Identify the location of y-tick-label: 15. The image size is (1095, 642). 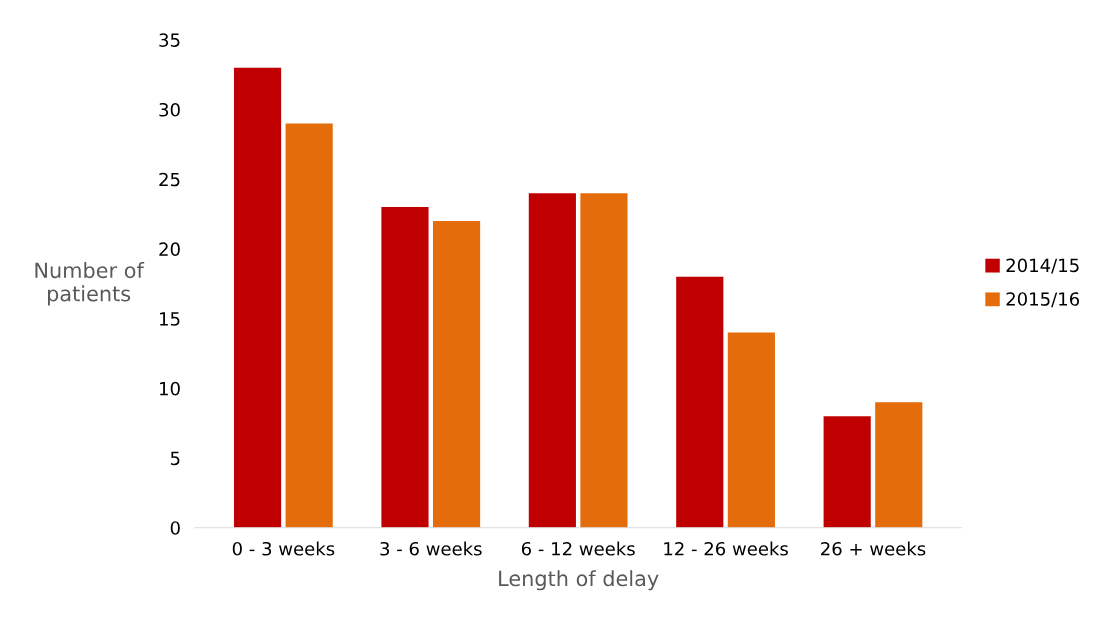
(170, 319).